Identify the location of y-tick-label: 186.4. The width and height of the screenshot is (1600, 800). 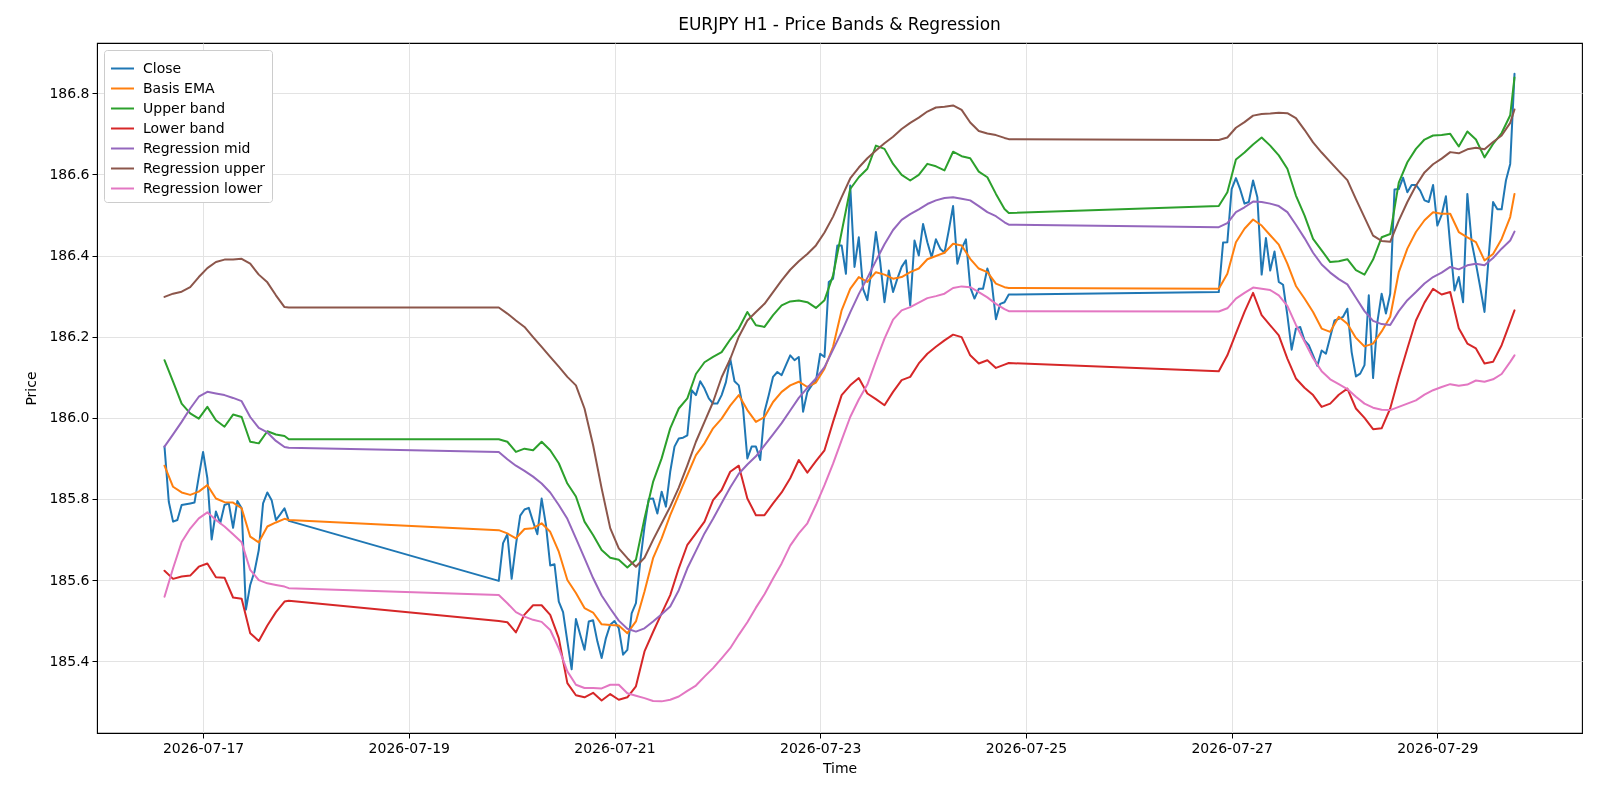
(69, 255).